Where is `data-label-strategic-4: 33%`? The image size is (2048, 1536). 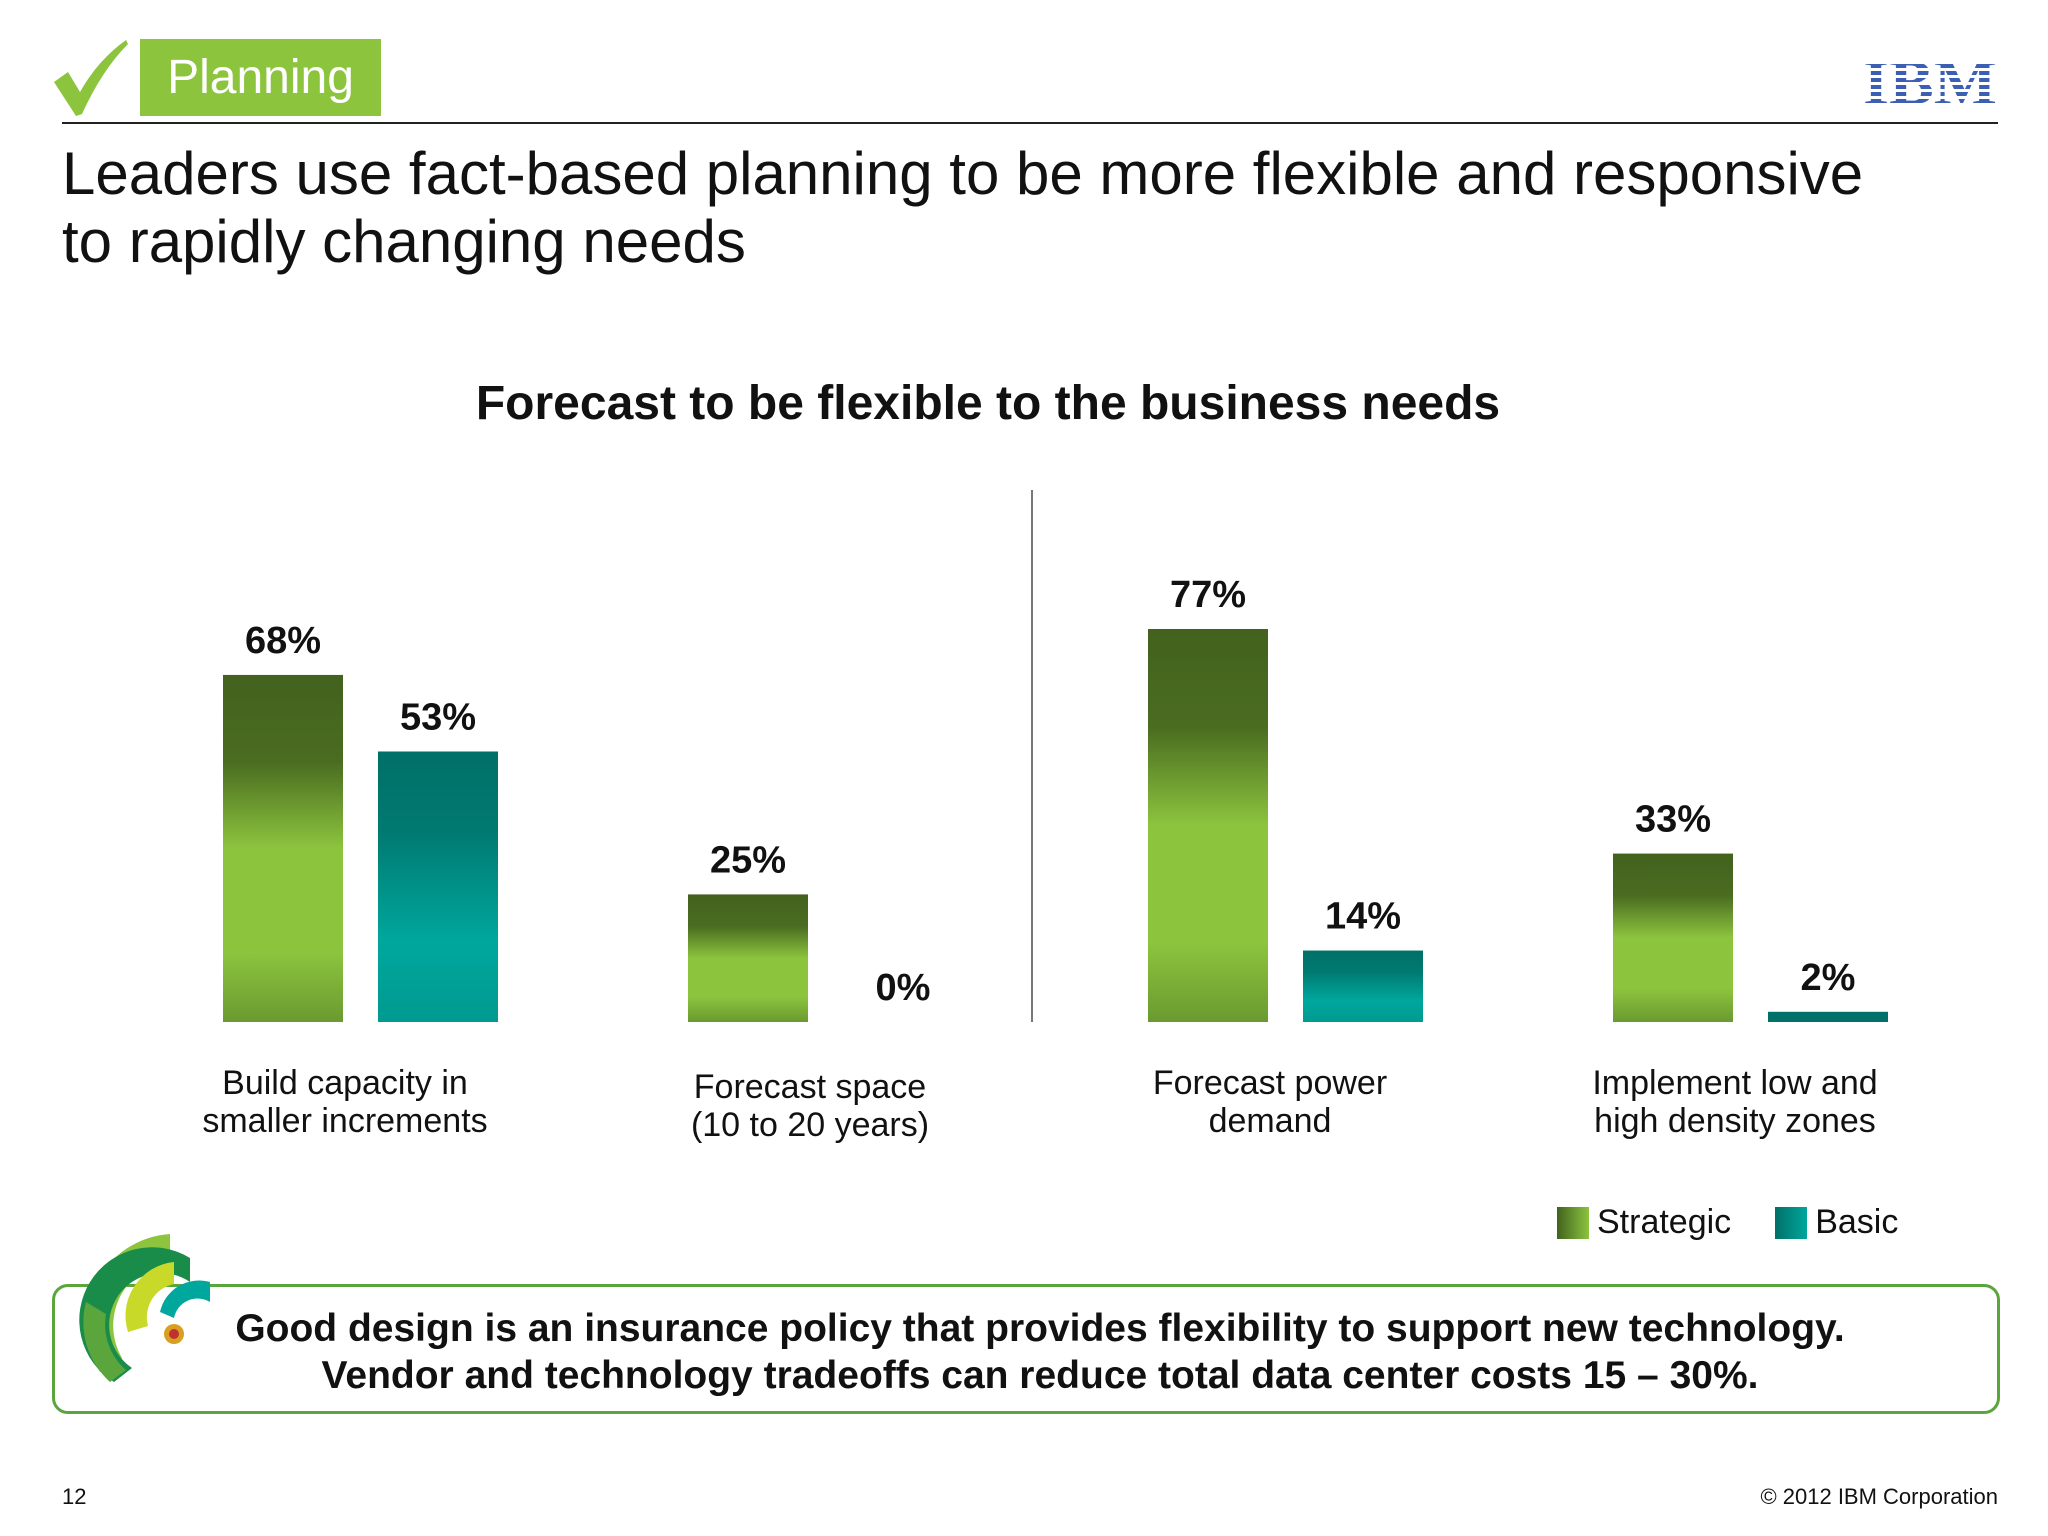
data-label-strategic-4: 33% is located at coordinates (1673, 820).